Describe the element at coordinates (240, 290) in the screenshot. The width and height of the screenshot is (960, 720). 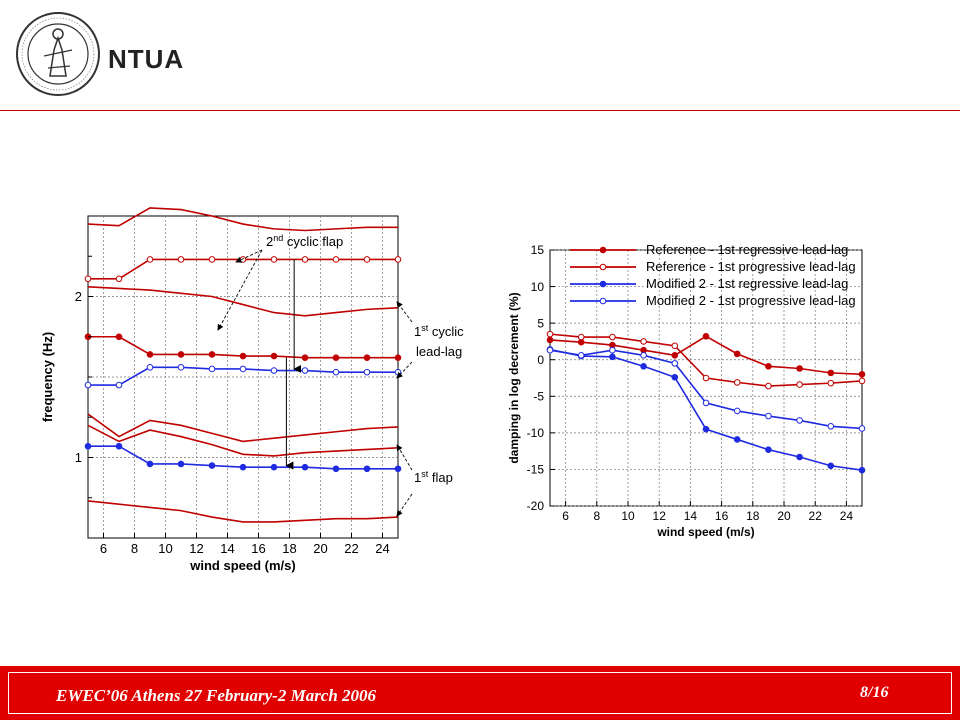
I see `annotation-leader` at that location.